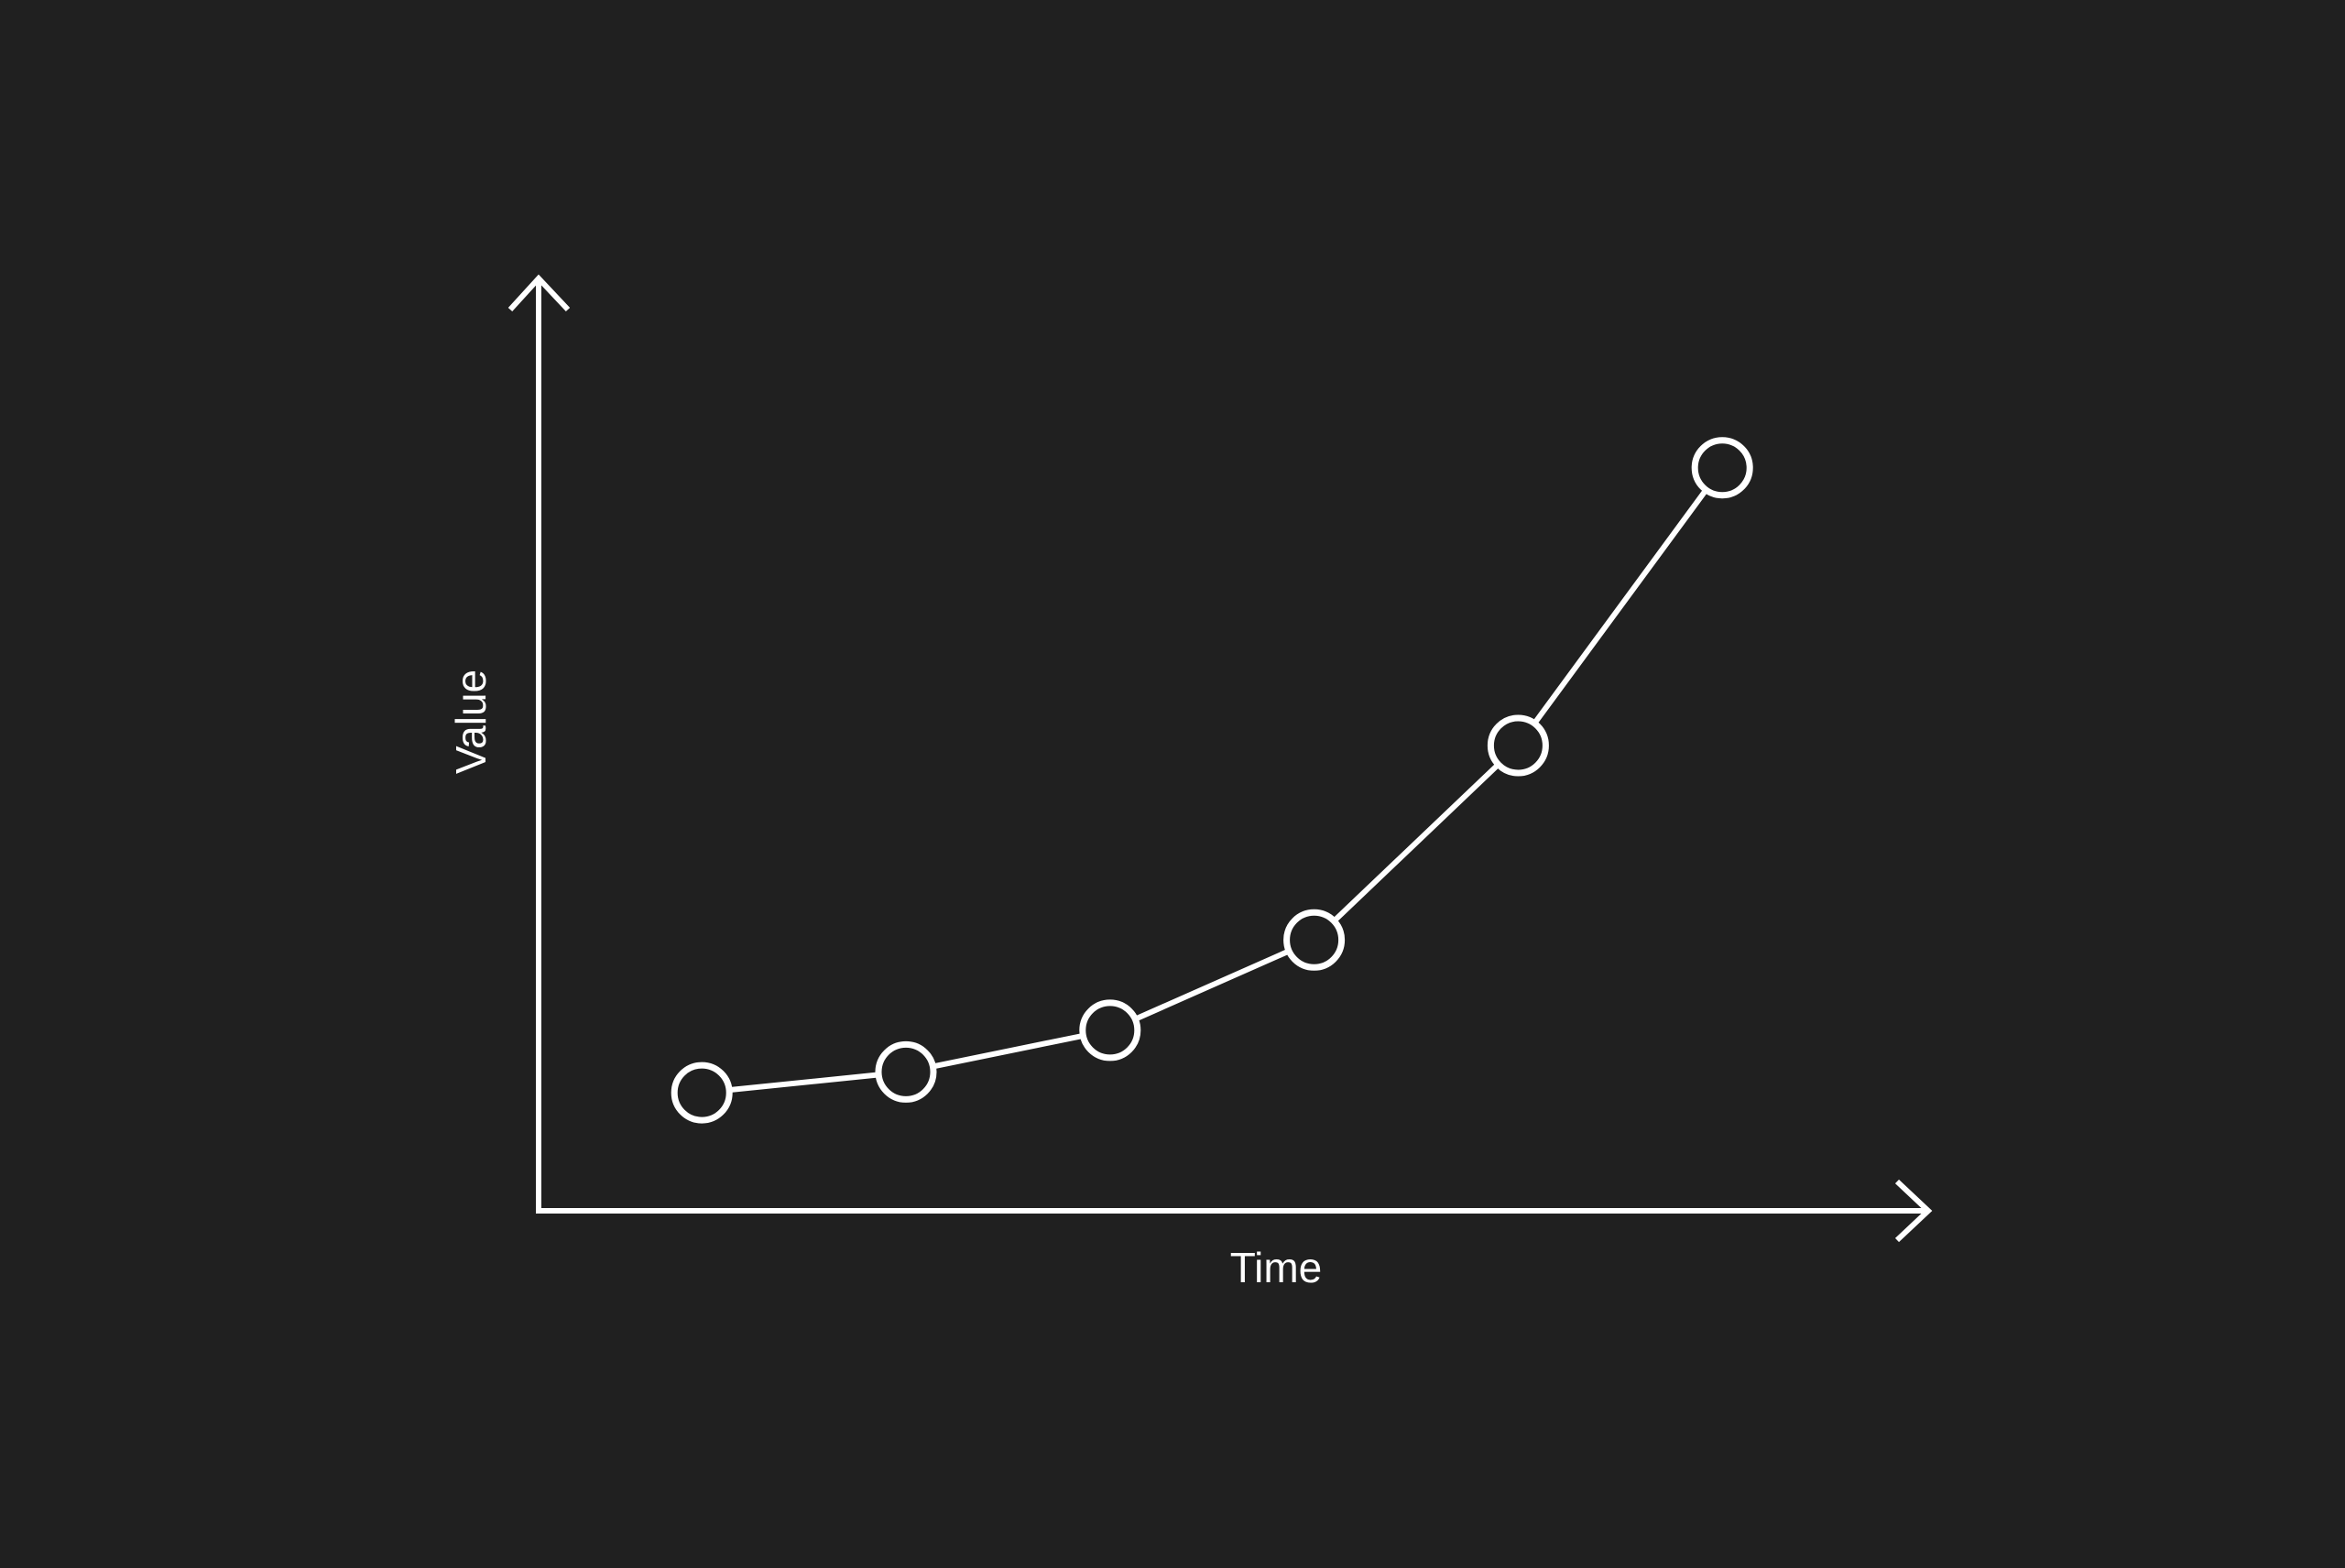  Describe the element at coordinates (539, 293) in the screenshot. I see `y-axis-arrowhead` at that location.